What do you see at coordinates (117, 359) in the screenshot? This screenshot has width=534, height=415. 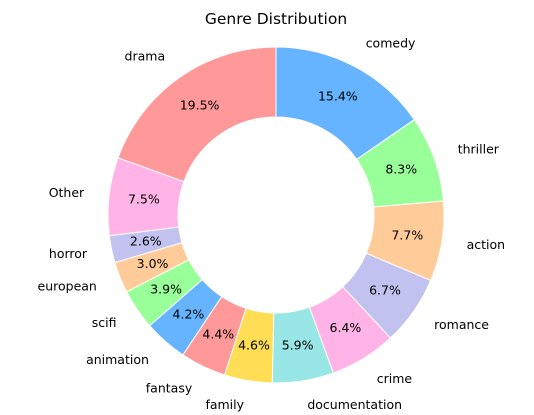 I see `category-label-animation: animation` at bounding box center [117, 359].